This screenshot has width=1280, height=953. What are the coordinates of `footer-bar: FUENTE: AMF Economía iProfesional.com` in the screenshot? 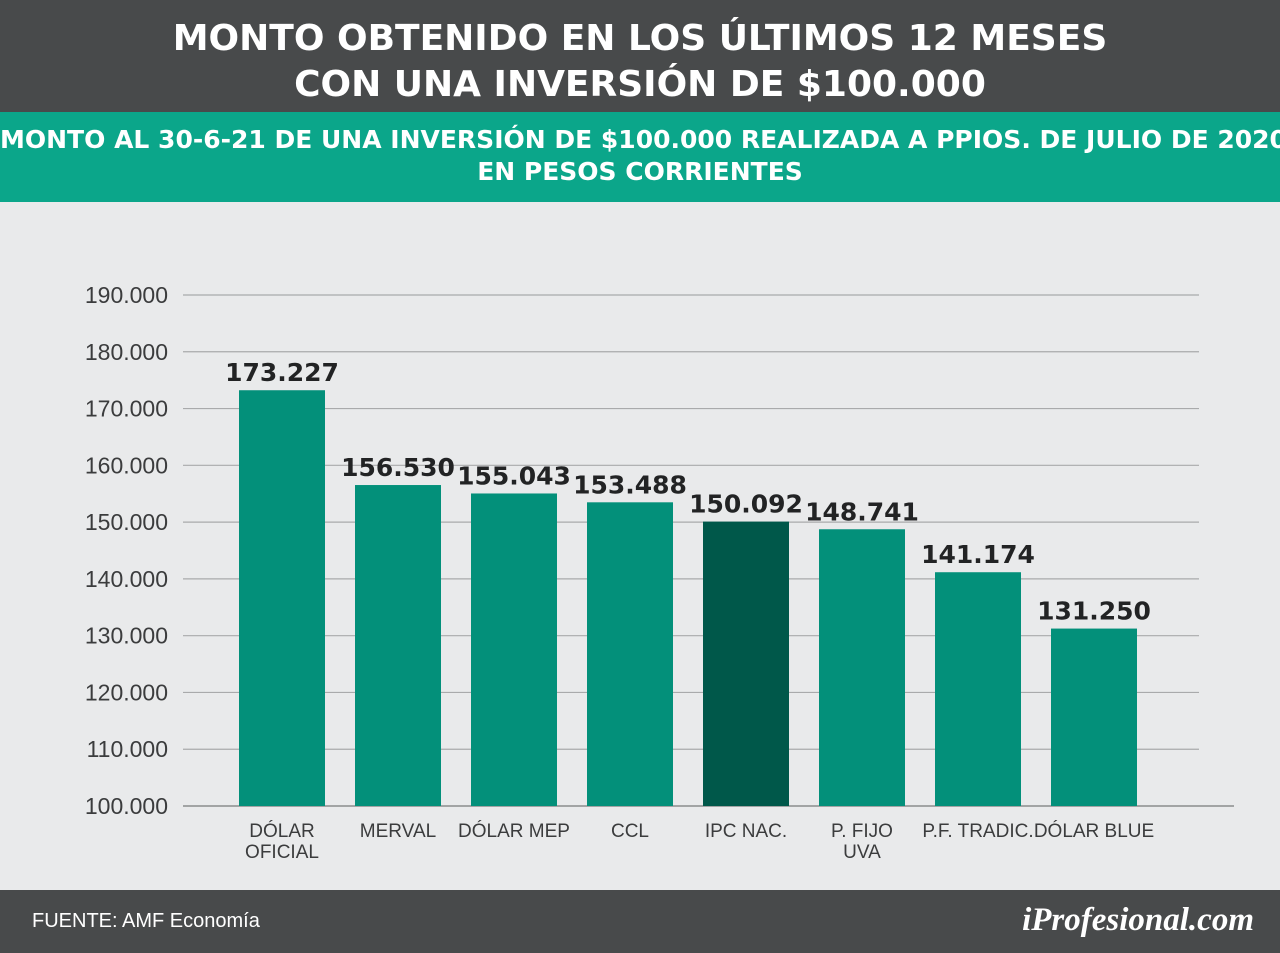 It's located at (640, 921).